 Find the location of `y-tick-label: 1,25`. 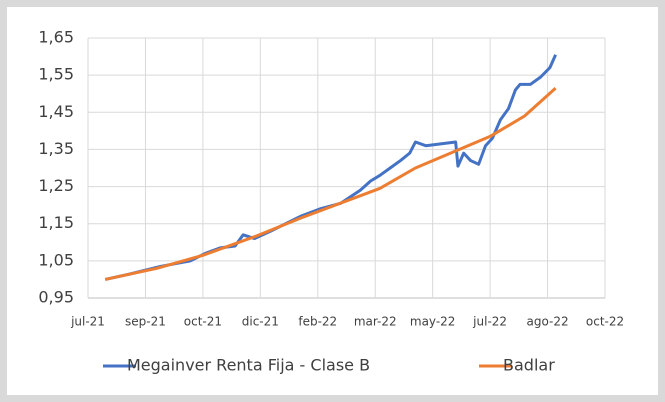

y-tick-label: 1,25 is located at coordinates (56, 185).